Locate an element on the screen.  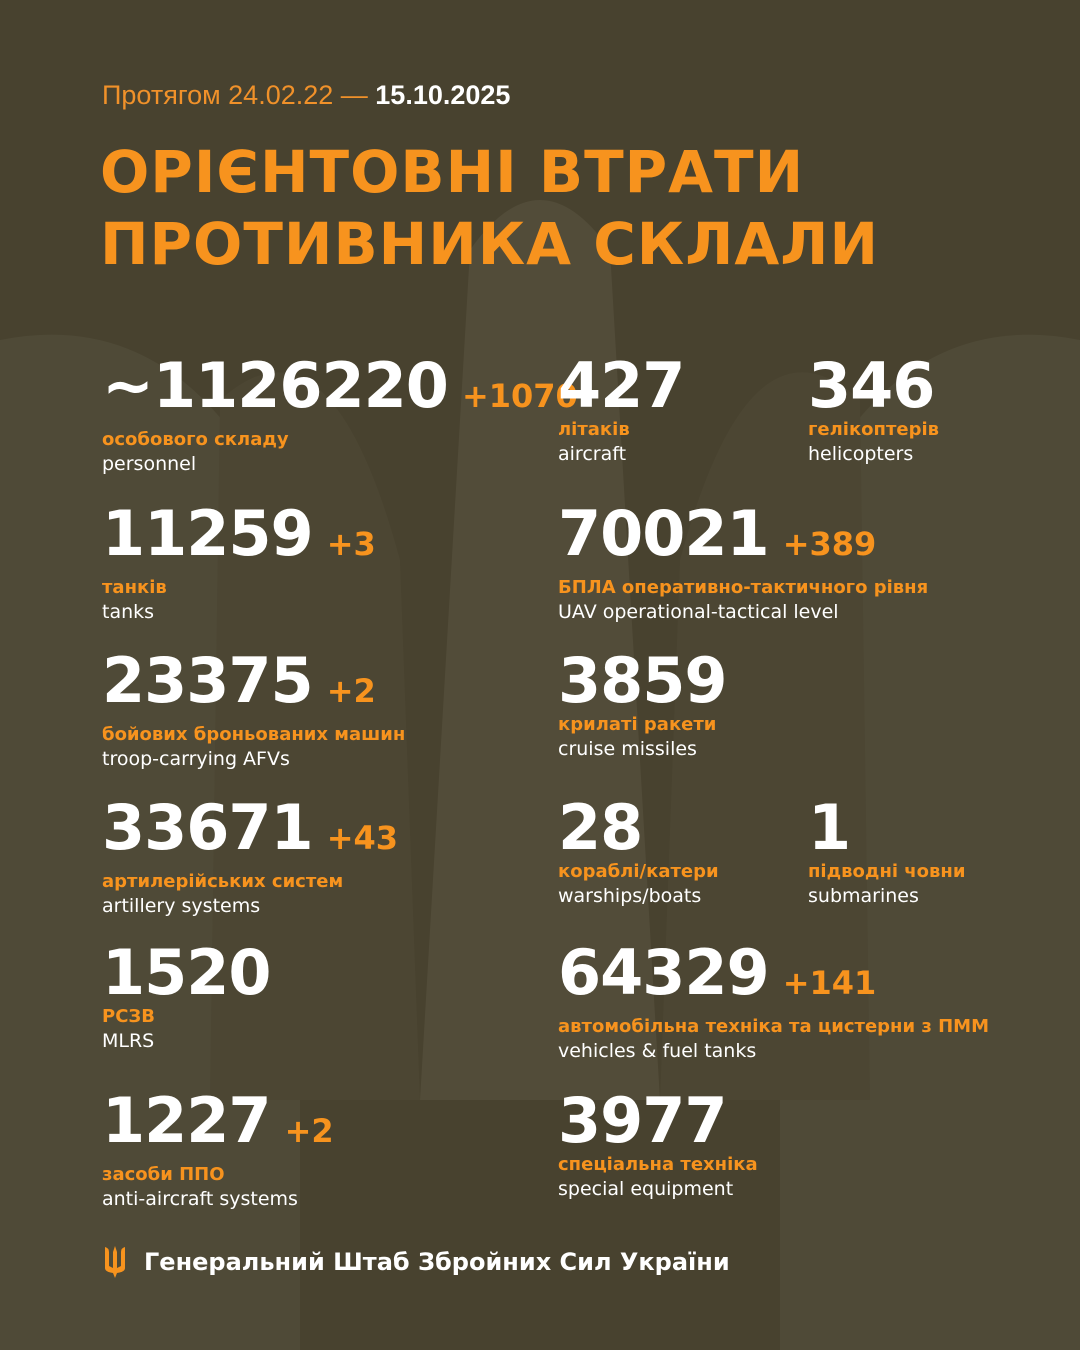
footer: Генеральний Штаб Збройних Сил України is located at coordinates (416, 1262).